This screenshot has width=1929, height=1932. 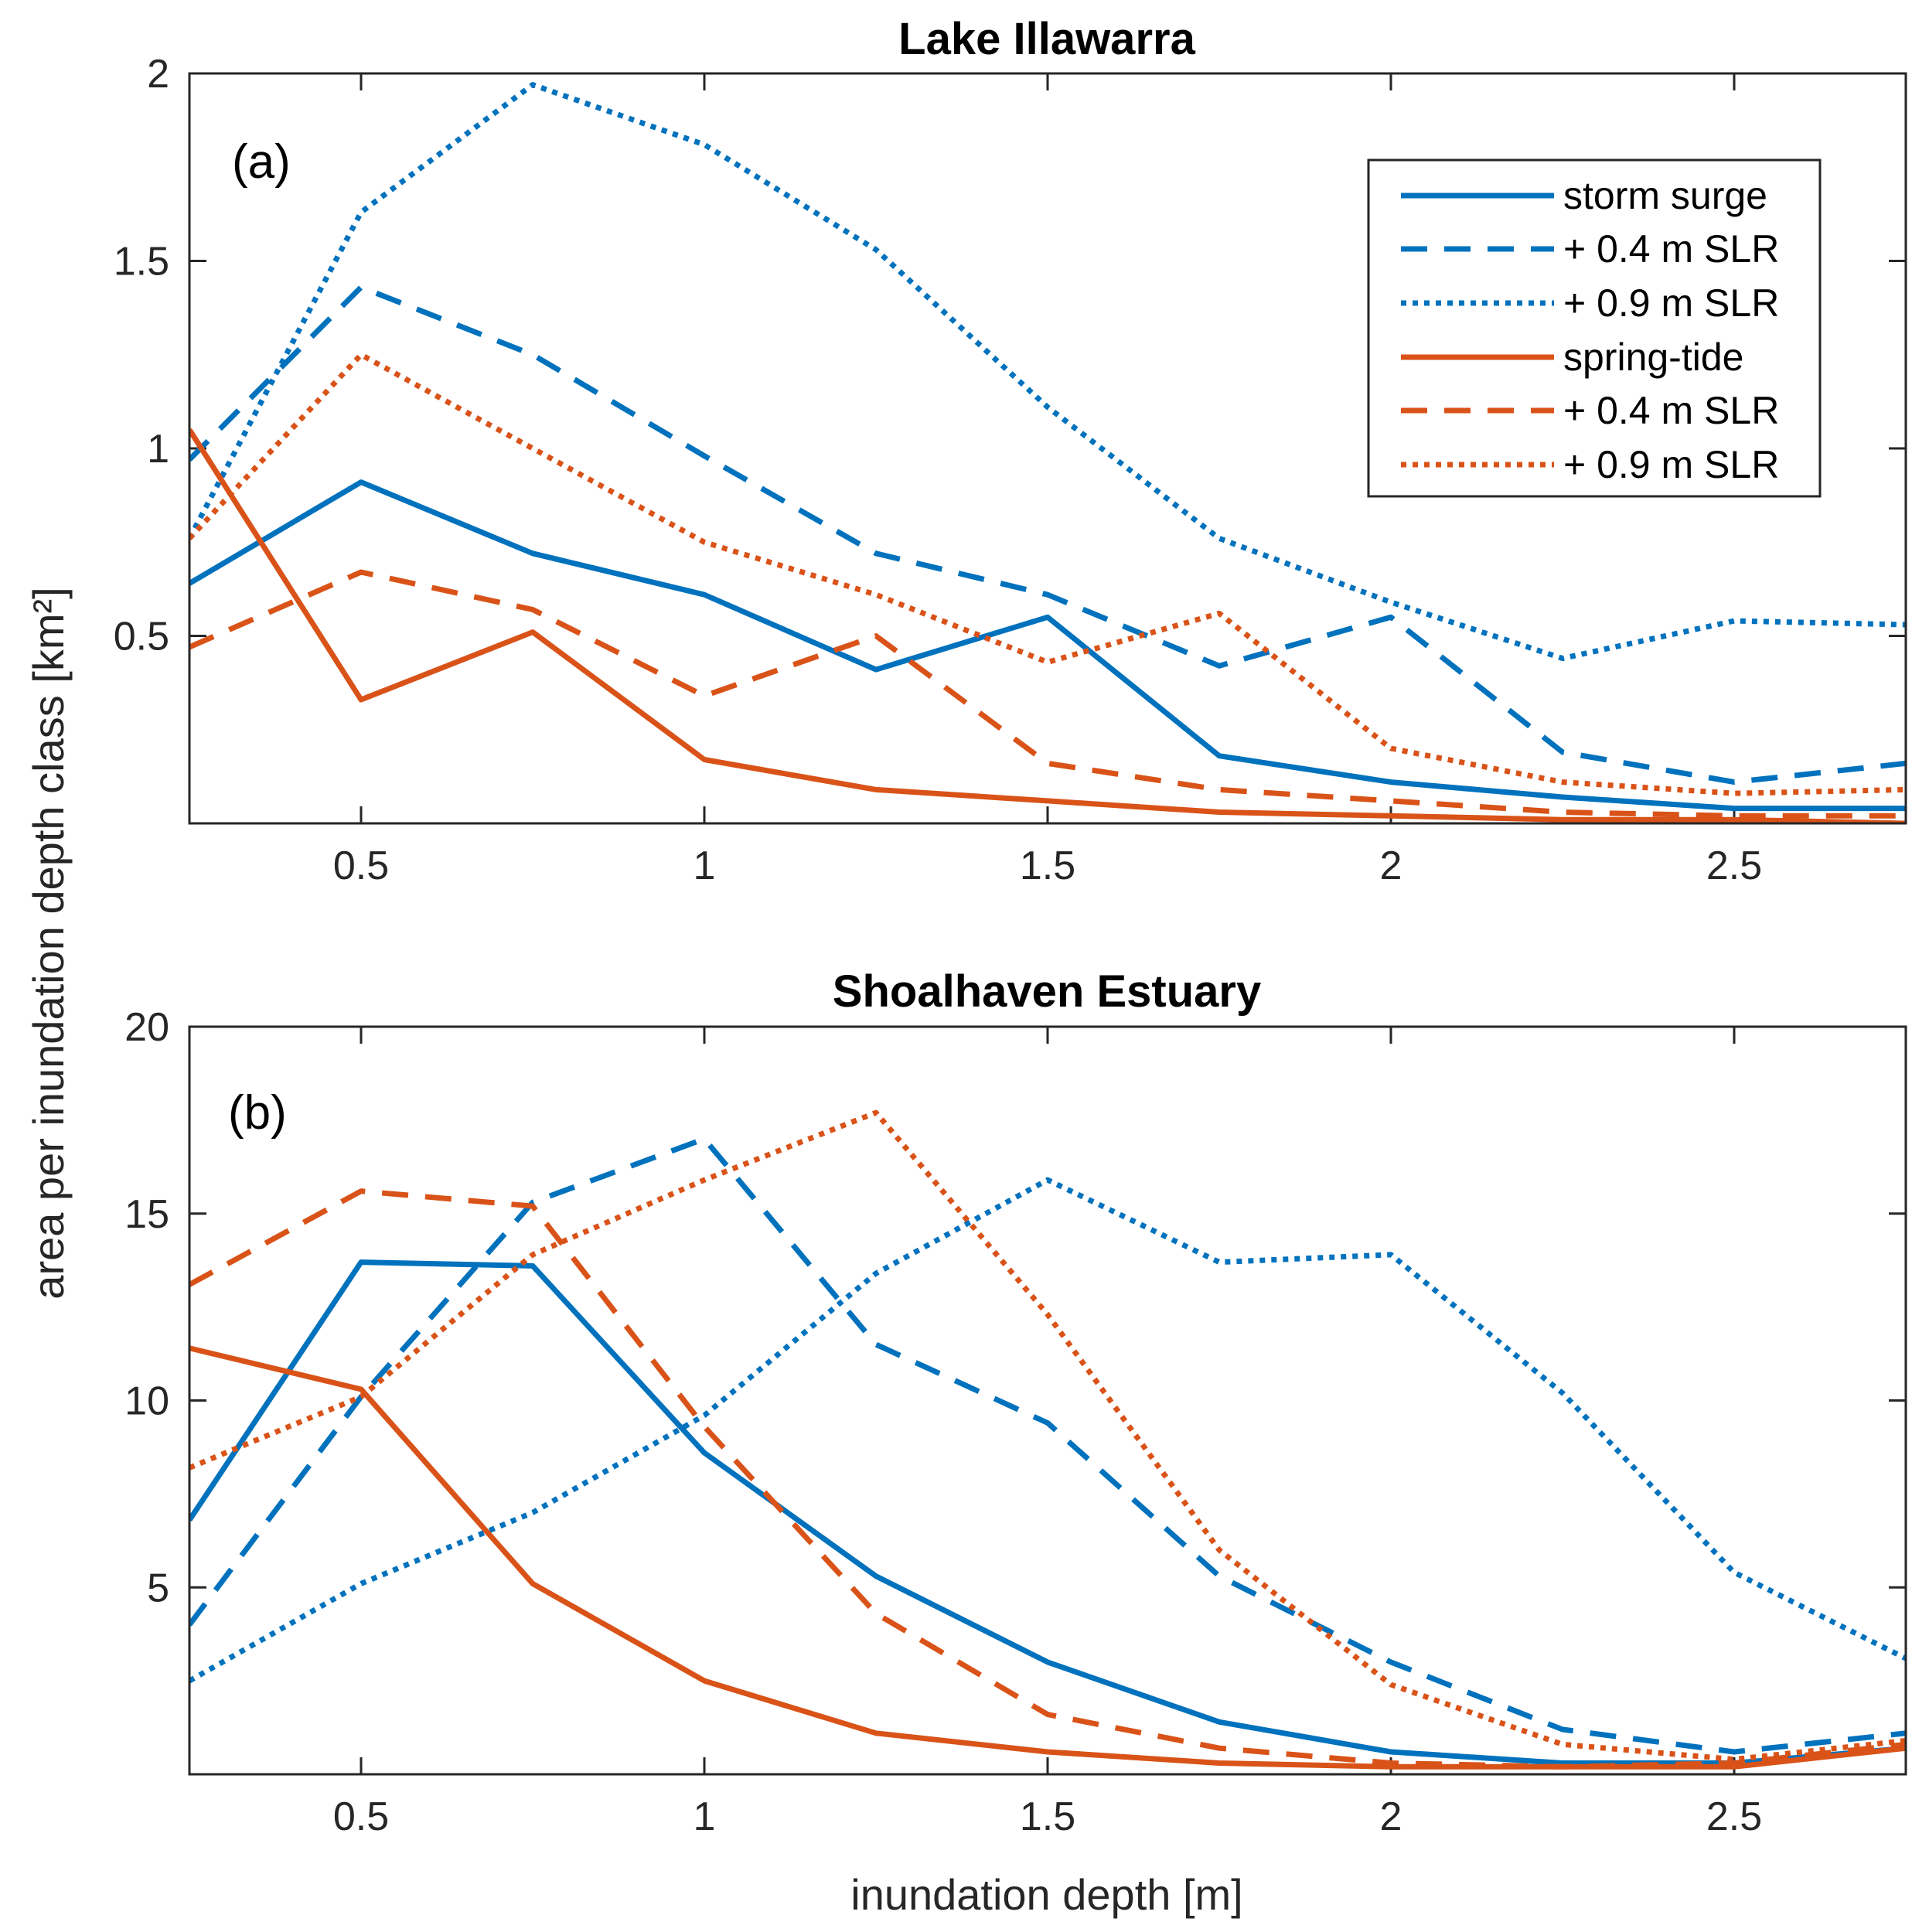 What do you see at coordinates (1391, 866) in the screenshot?
I see `panel-a-x-tick-label: 2` at bounding box center [1391, 866].